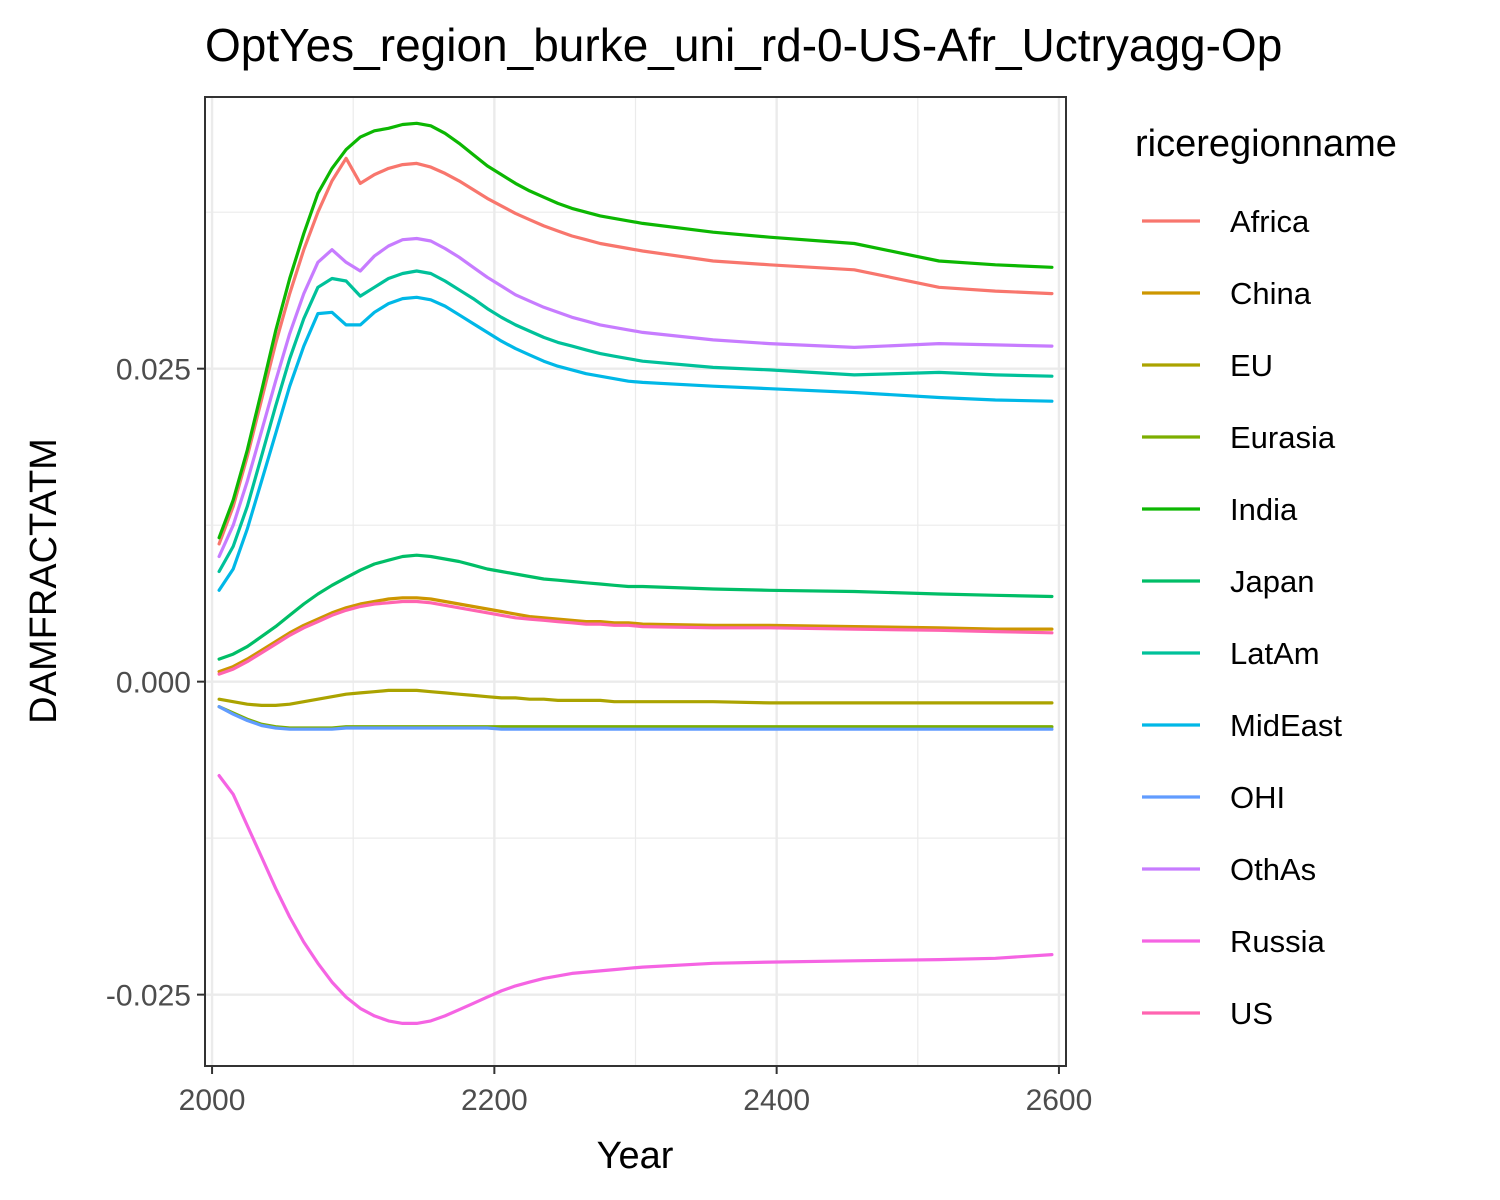  I want to click on x-axis-title: Year, so click(635, 1156).